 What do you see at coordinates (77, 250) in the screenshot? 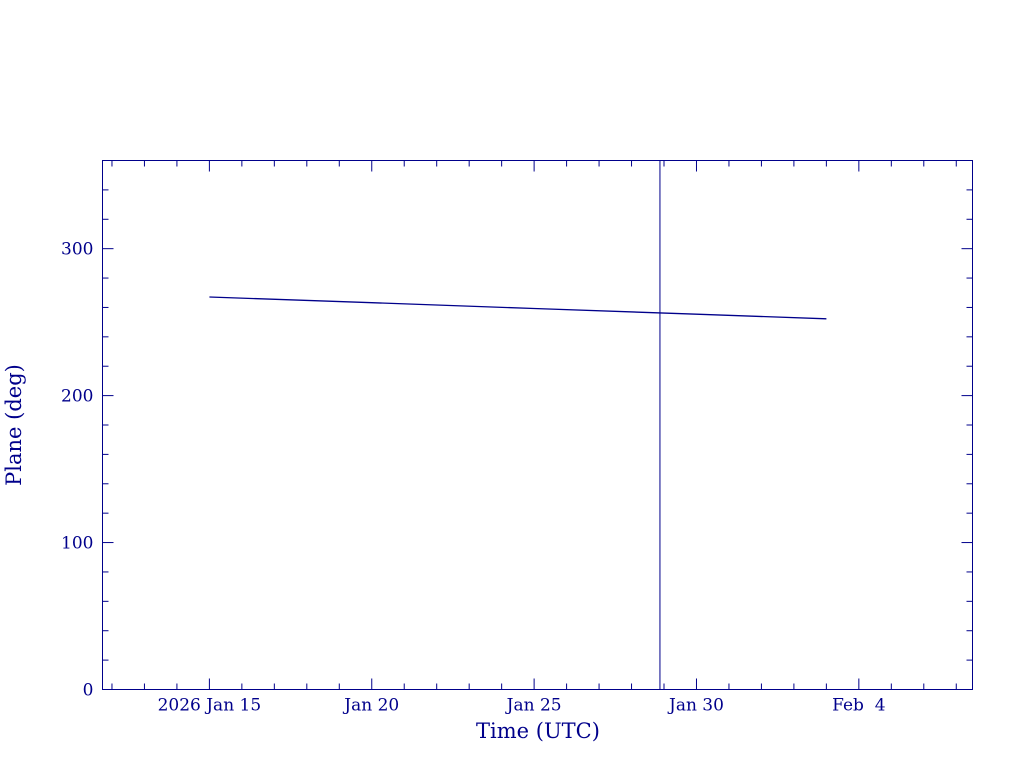
I see `y-tick-label: 300` at bounding box center [77, 250].